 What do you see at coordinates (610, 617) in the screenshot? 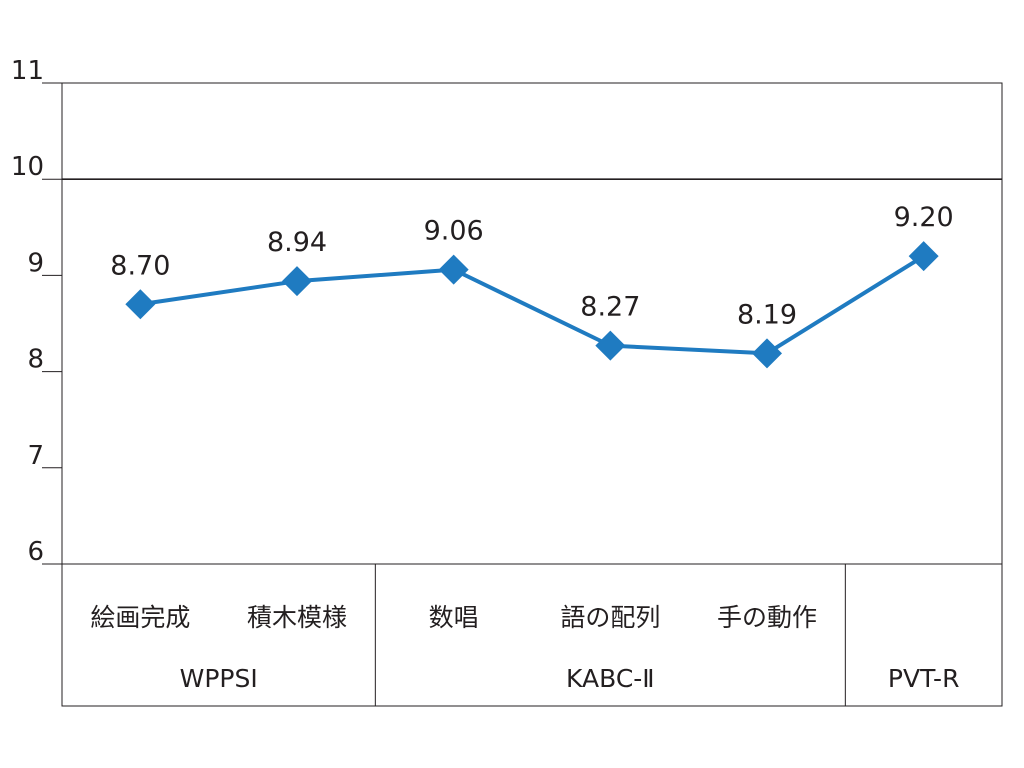
I see `category-label: 語の配列` at bounding box center [610, 617].